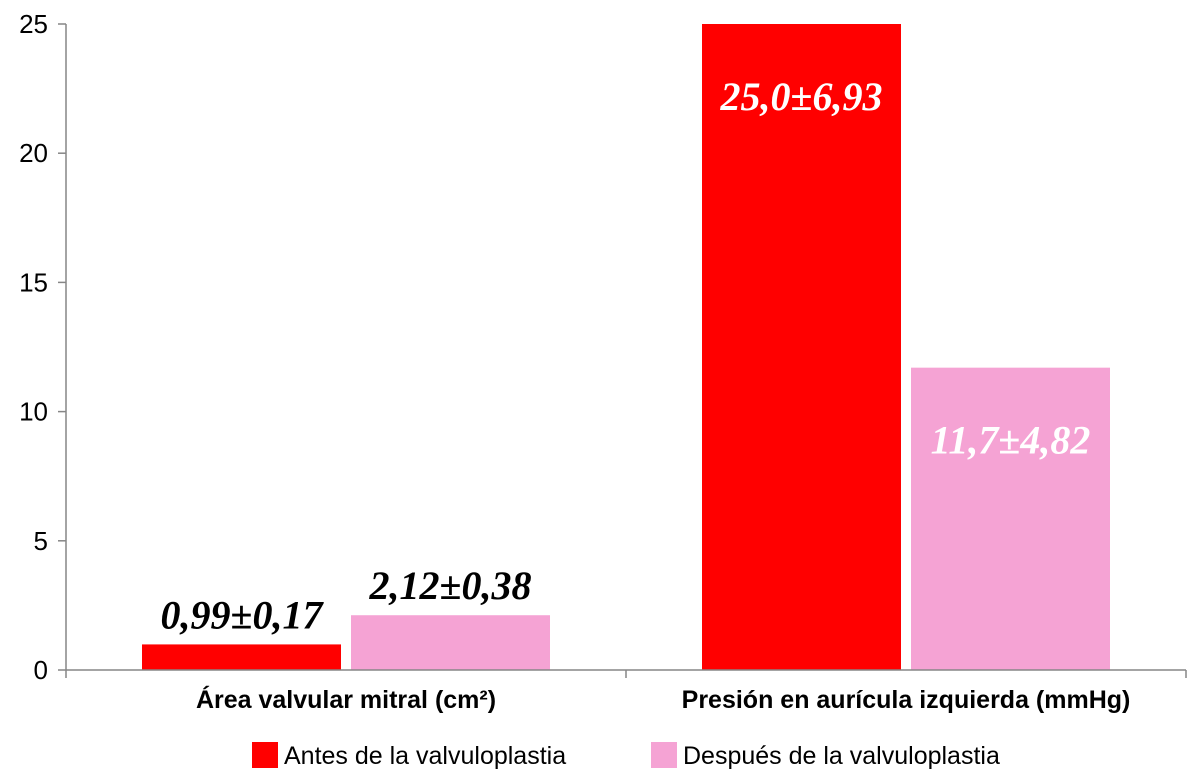  What do you see at coordinates (425, 756) in the screenshot?
I see `legend-label: Antes de la valvuloplastia` at bounding box center [425, 756].